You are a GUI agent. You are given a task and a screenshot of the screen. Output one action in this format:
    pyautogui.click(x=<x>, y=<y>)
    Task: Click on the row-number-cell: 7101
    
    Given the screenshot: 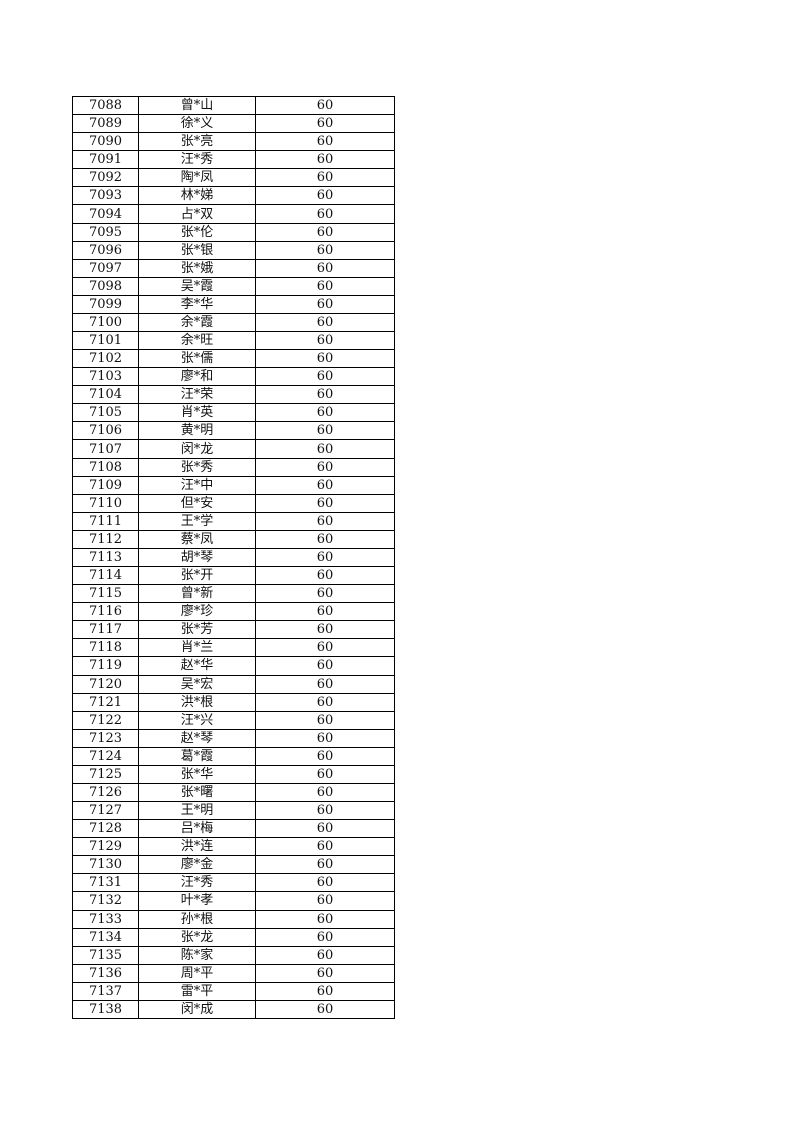 What is the action you would take?
    pyautogui.click(x=105, y=341)
    